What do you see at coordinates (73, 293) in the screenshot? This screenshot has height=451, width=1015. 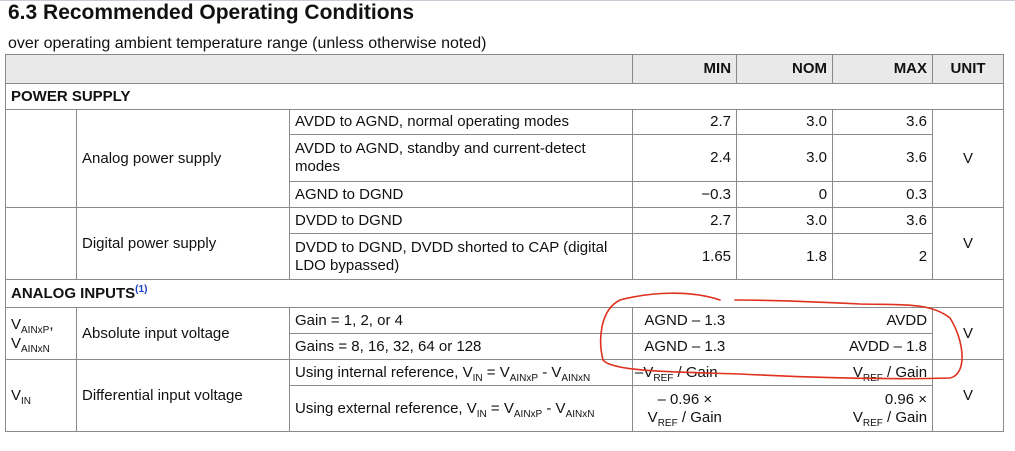 I see `section-analog-inputs-label: ANALOG INPUTS` at bounding box center [73, 293].